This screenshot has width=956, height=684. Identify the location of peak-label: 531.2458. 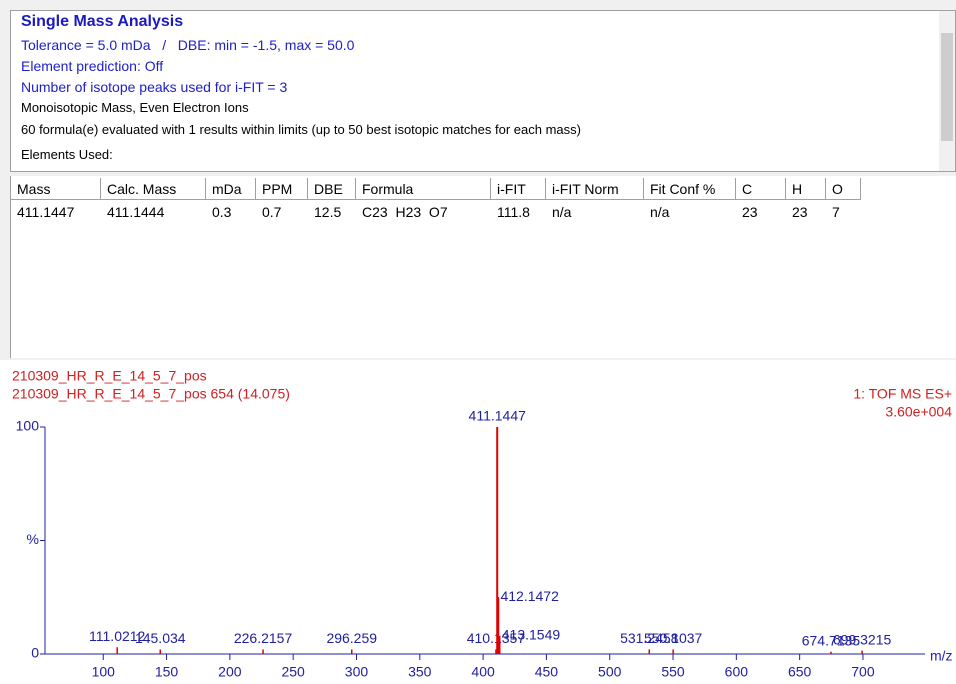
(649, 638).